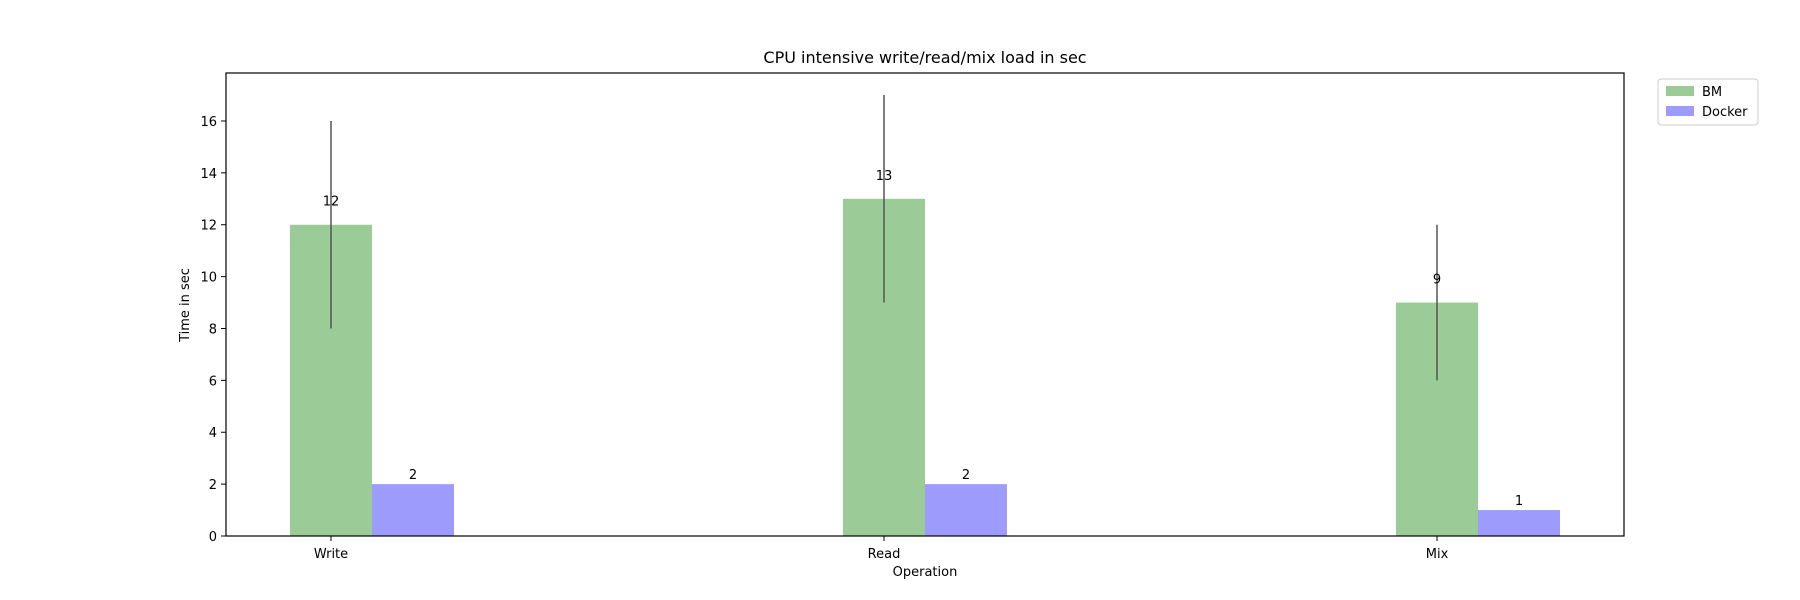 This screenshot has width=1800, height=600. What do you see at coordinates (1708, 102) in the screenshot?
I see `legend: BM Docker` at bounding box center [1708, 102].